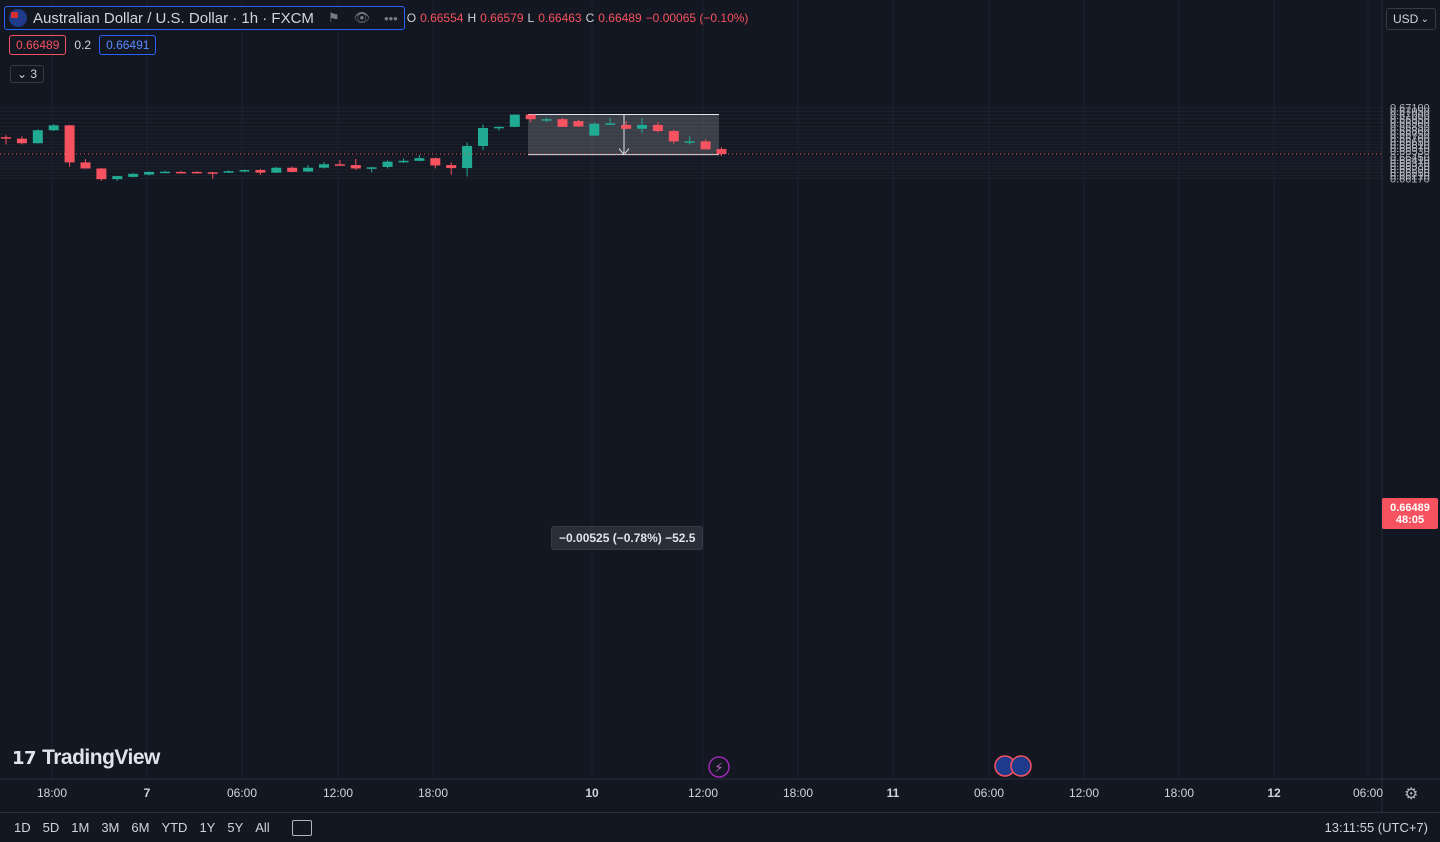 This screenshot has width=1440, height=842. What do you see at coordinates (624, 152) in the screenshot?
I see `measure-arrowhead` at bounding box center [624, 152].